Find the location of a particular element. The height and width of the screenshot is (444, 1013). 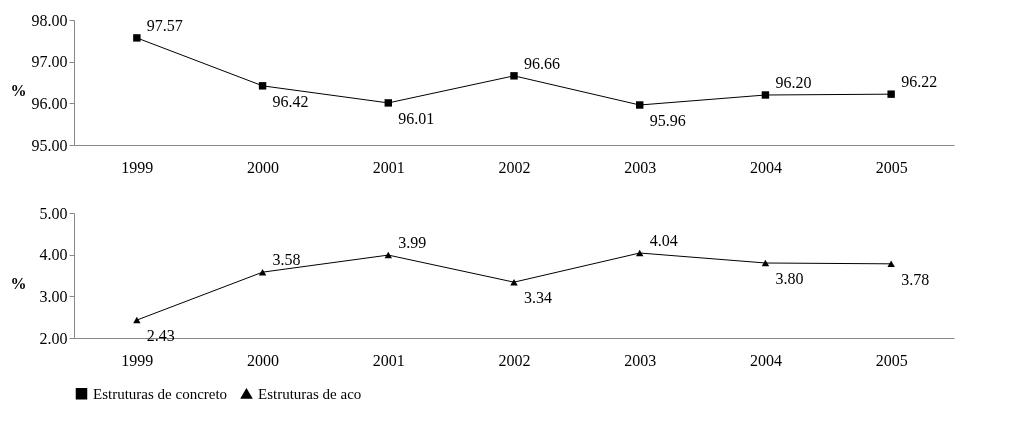

data-label: 3.34 is located at coordinates (538, 298).